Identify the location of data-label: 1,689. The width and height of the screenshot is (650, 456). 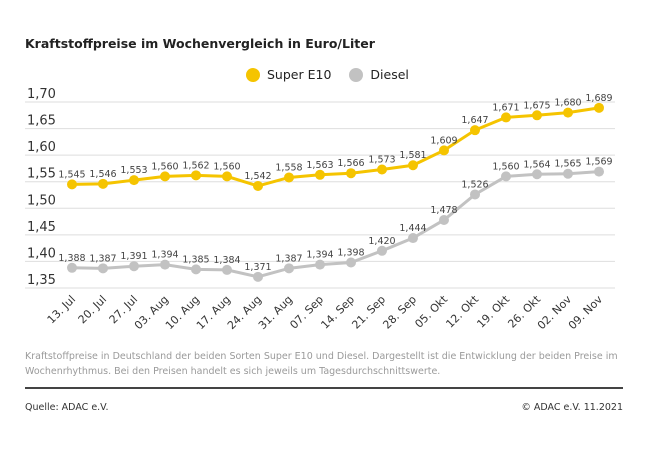
(598, 98).